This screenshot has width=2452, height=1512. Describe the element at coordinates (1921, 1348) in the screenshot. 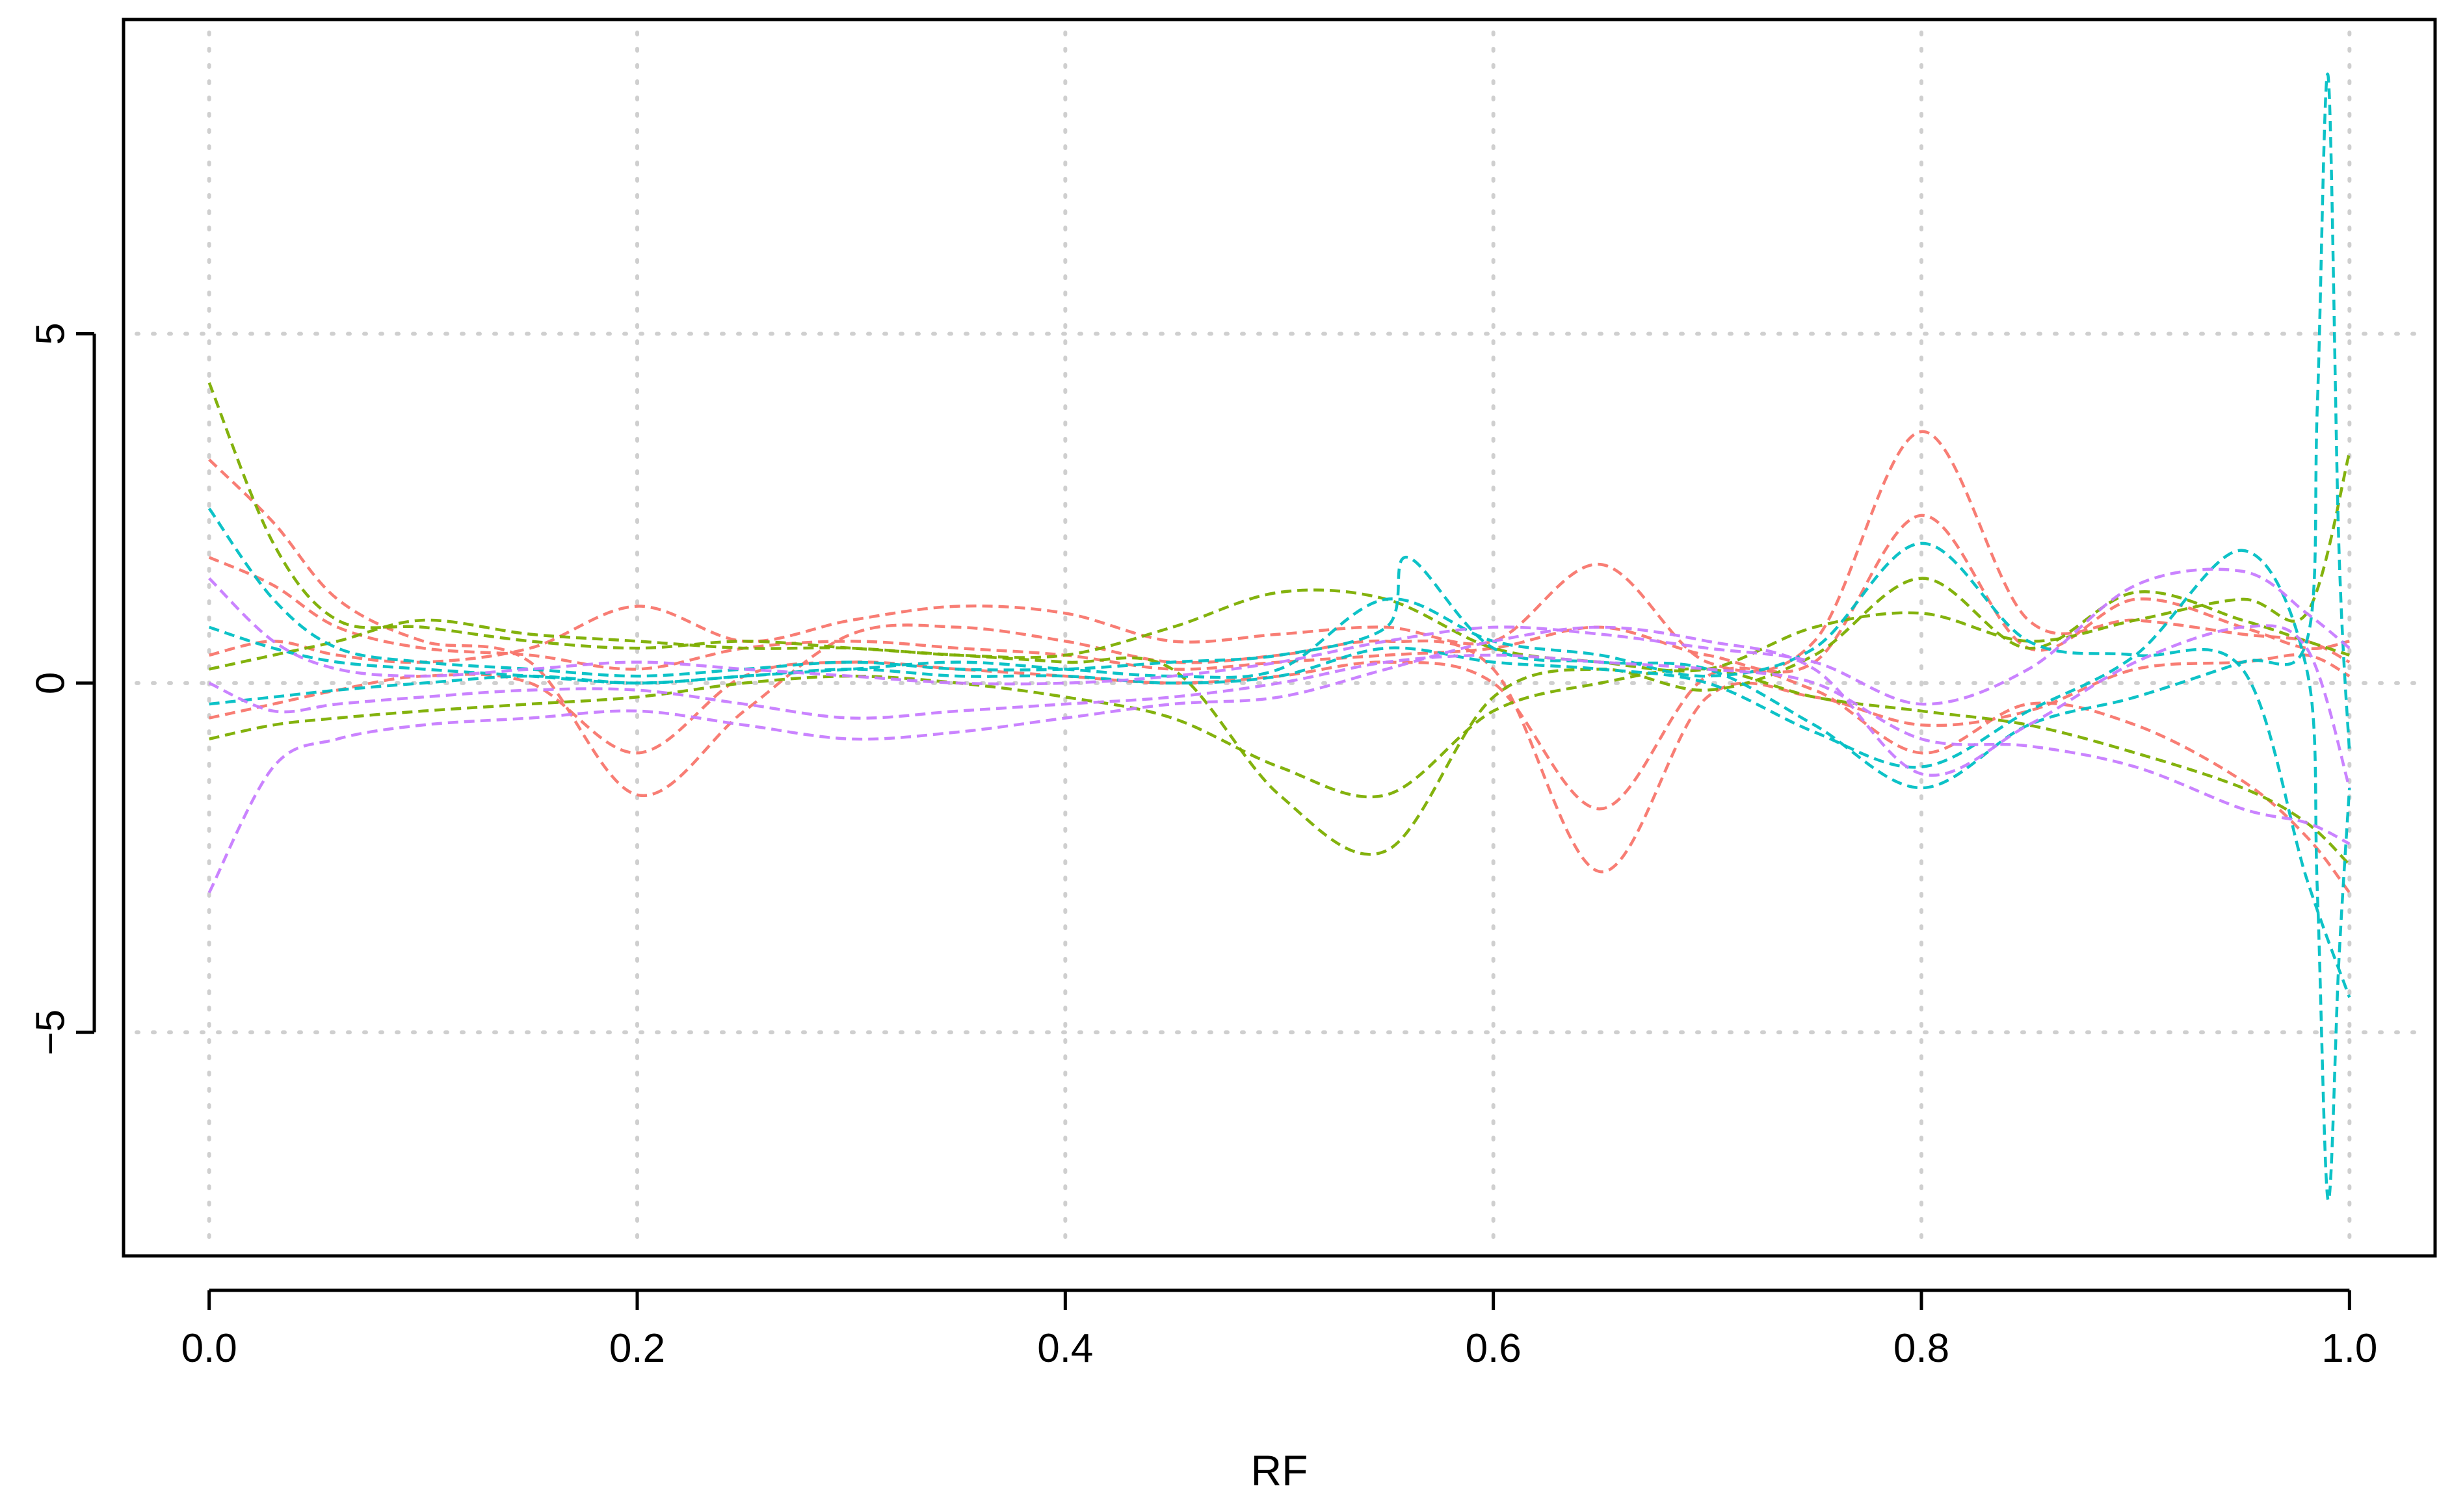

I see `x-tick-label: 0.8` at that location.